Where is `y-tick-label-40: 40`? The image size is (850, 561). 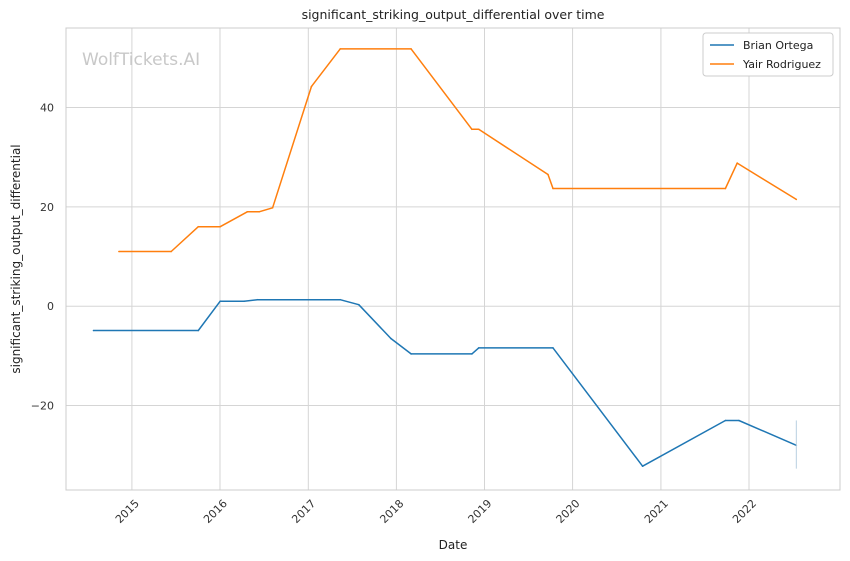 y-tick-label-40: 40 is located at coordinates (47, 107).